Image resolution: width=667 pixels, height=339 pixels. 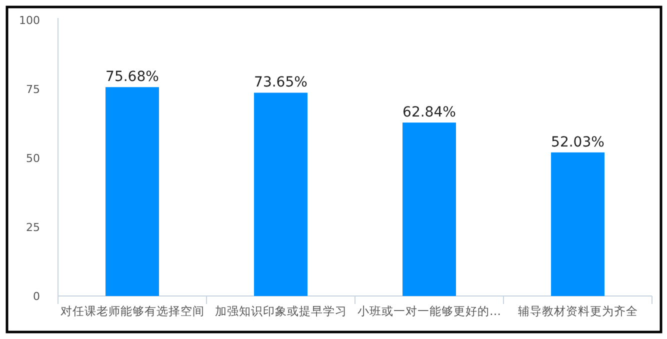 I want to click on y-tick-label: 100, so click(x=29, y=20).